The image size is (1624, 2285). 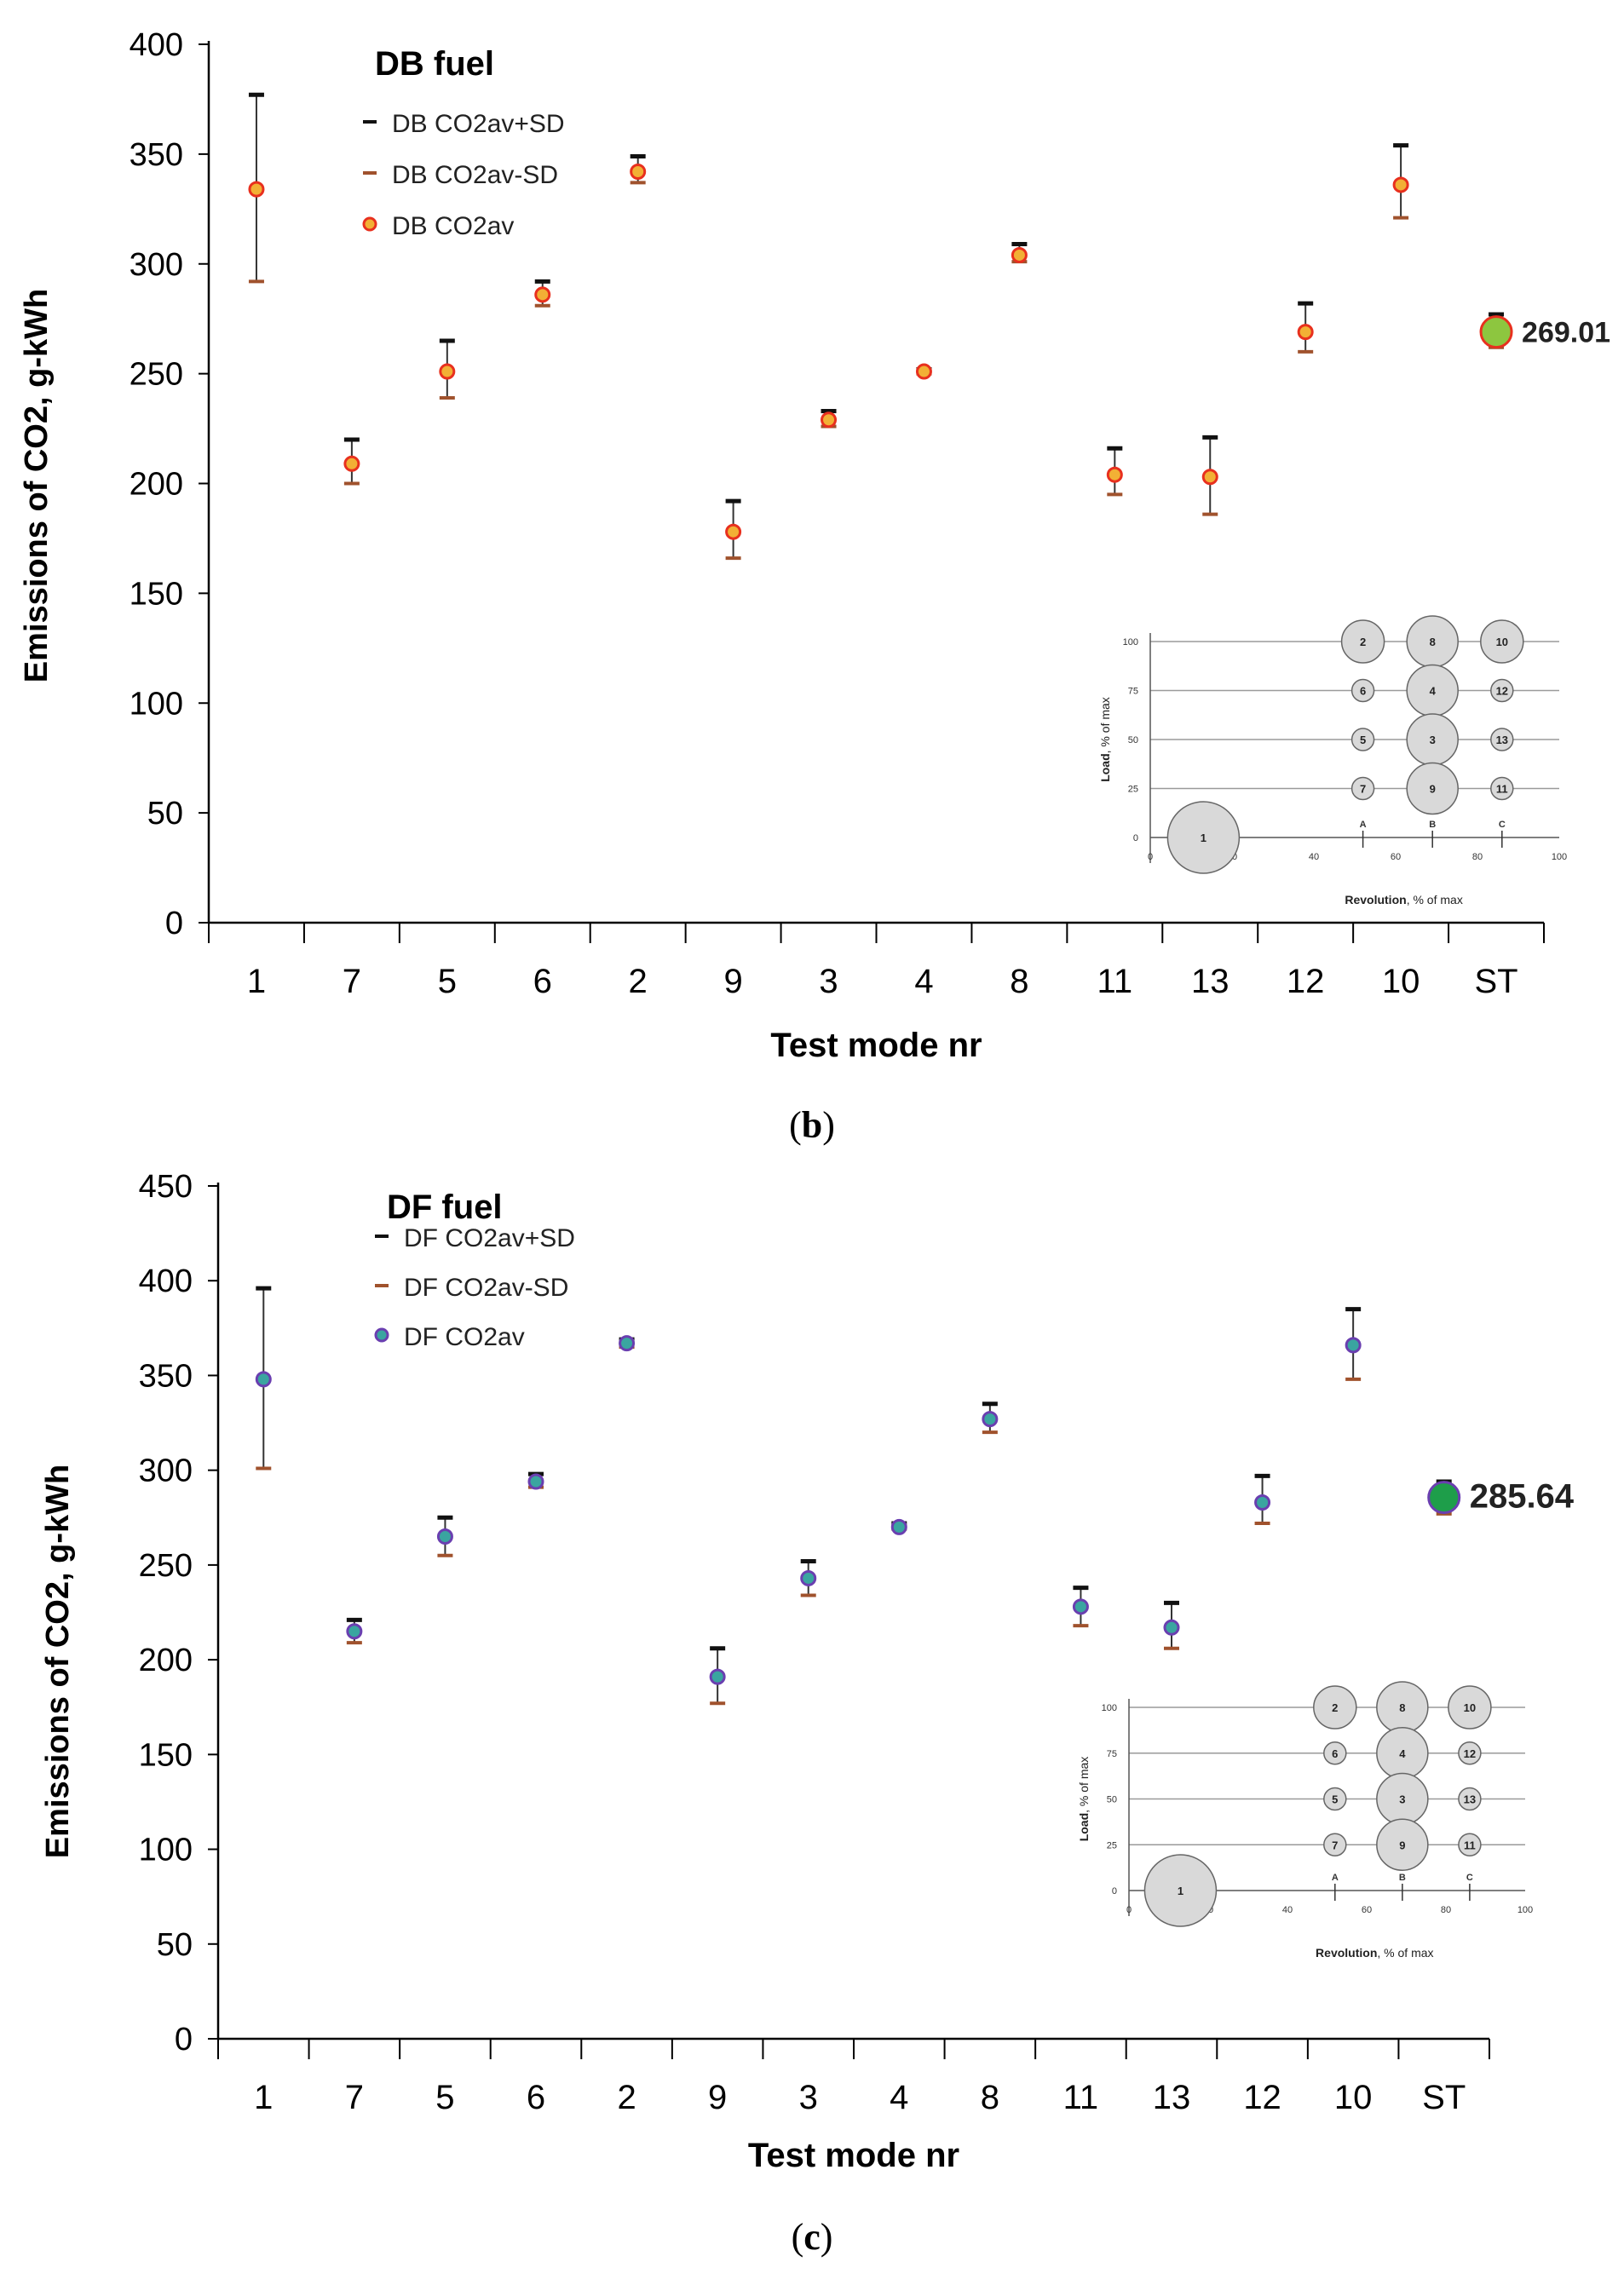 What do you see at coordinates (445, 1207) in the screenshot?
I see `chart-title: DF fuel` at bounding box center [445, 1207].